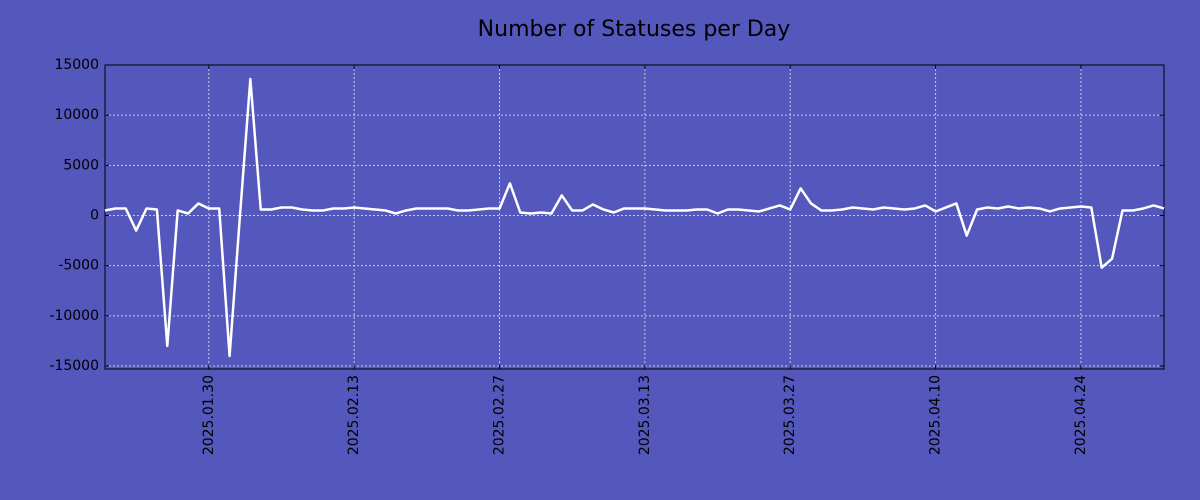 The height and width of the screenshot is (500, 1200). What do you see at coordinates (94, 215) in the screenshot?
I see `y-tick-label: 0` at bounding box center [94, 215].